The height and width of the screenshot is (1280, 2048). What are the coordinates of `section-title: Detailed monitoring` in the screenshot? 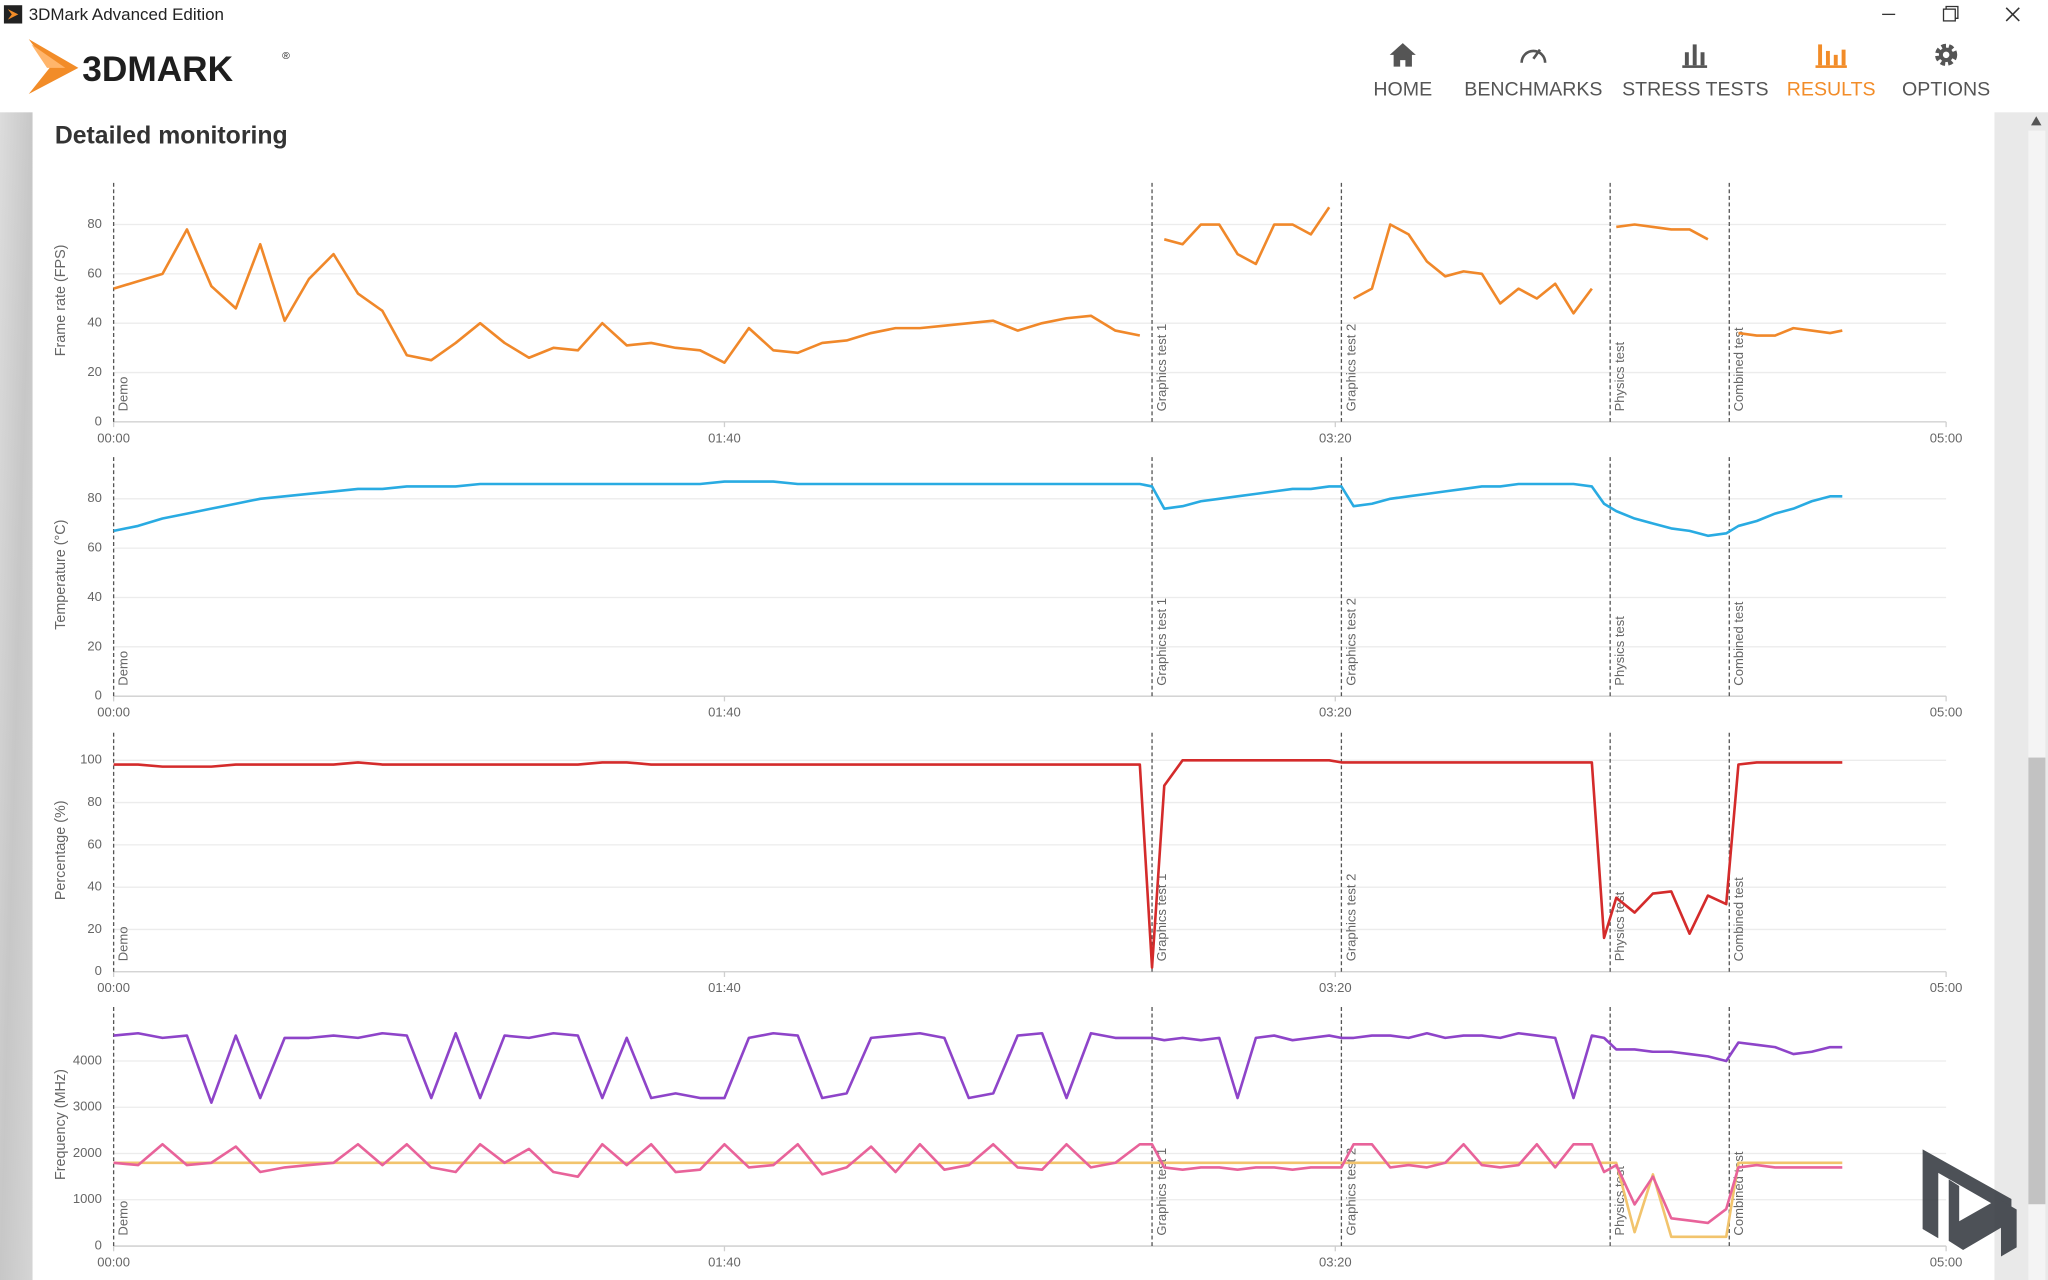 It's located at (171, 136).